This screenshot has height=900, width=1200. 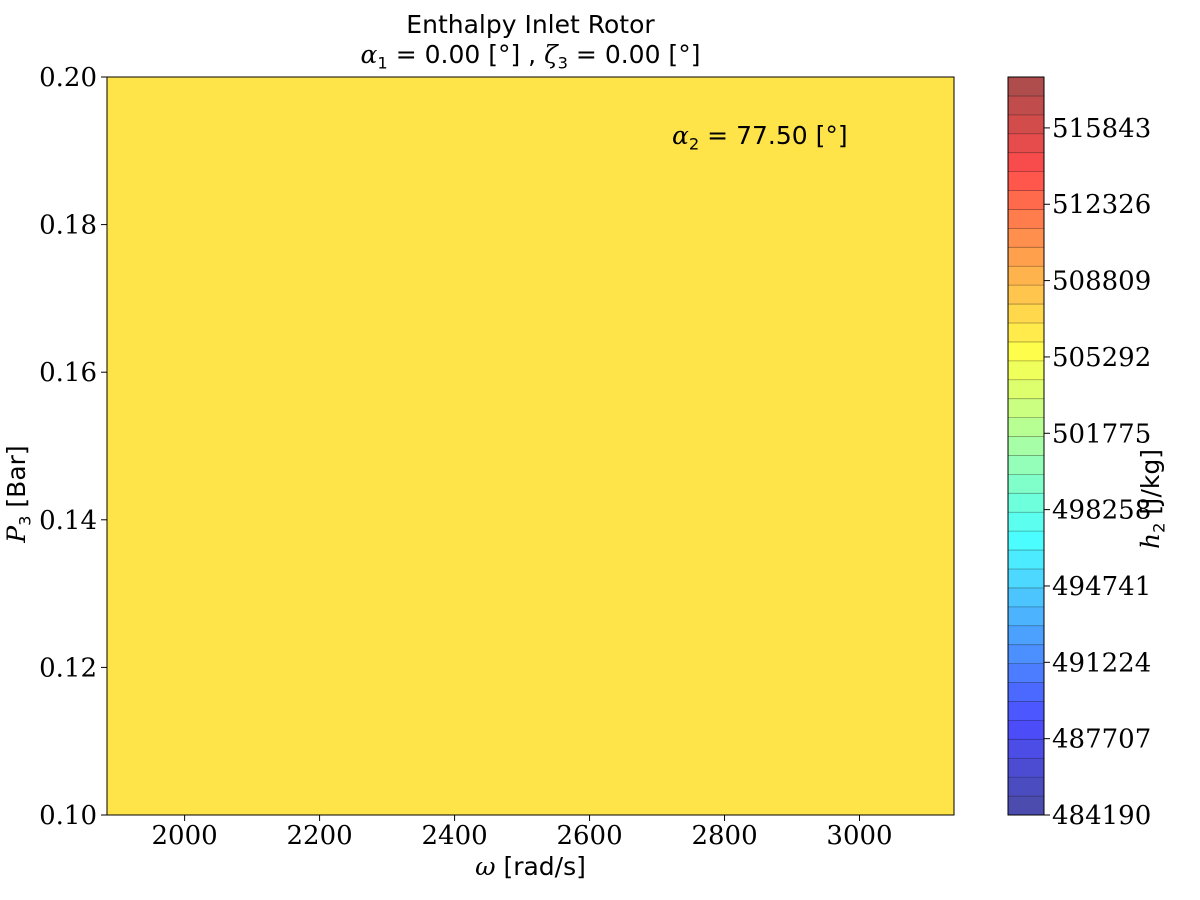 I want to click on colorbar-label: h2 [J/kg], so click(x=1152, y=499).